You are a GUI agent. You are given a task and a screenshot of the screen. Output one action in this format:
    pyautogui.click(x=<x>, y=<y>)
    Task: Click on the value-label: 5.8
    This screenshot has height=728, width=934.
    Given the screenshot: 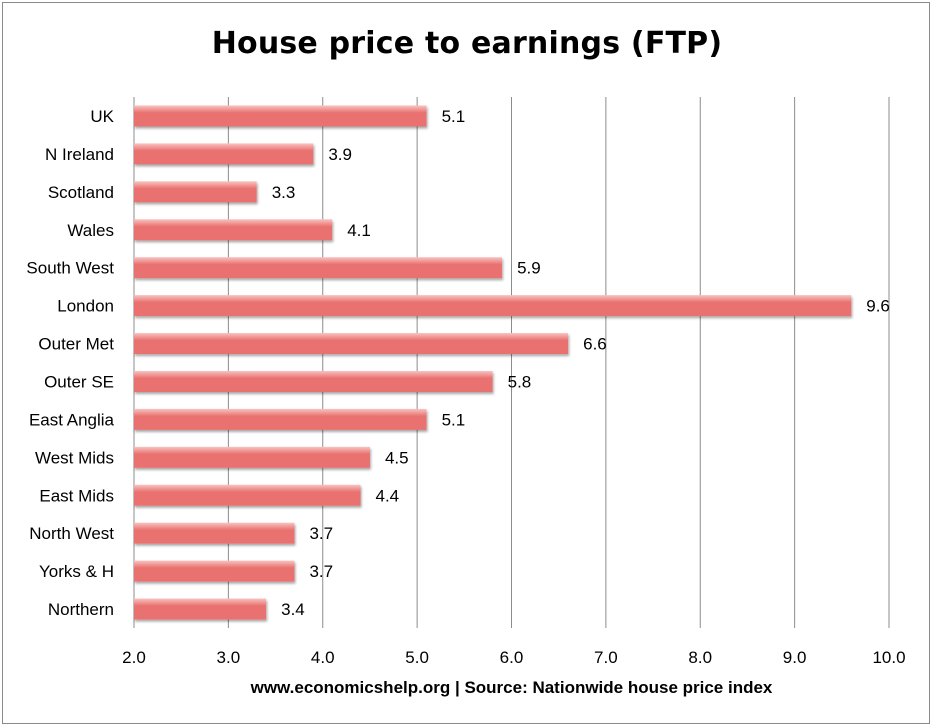 What is the action you would take?
    pyautogui.click(x=520, y=381)
    